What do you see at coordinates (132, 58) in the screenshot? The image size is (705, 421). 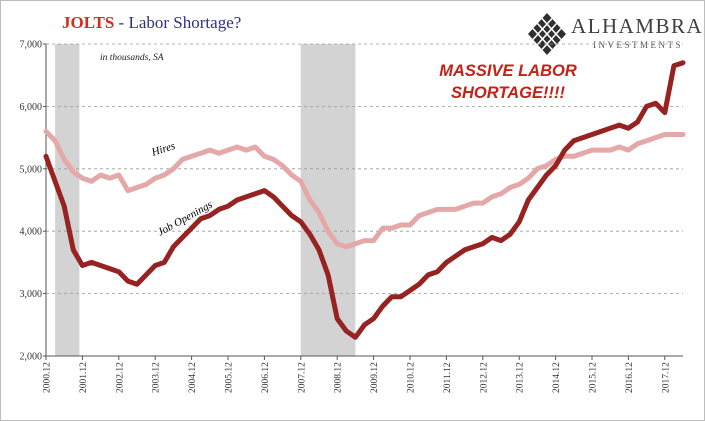 I see `units-note: in thousands, SA` at bounding box center [132, 58].